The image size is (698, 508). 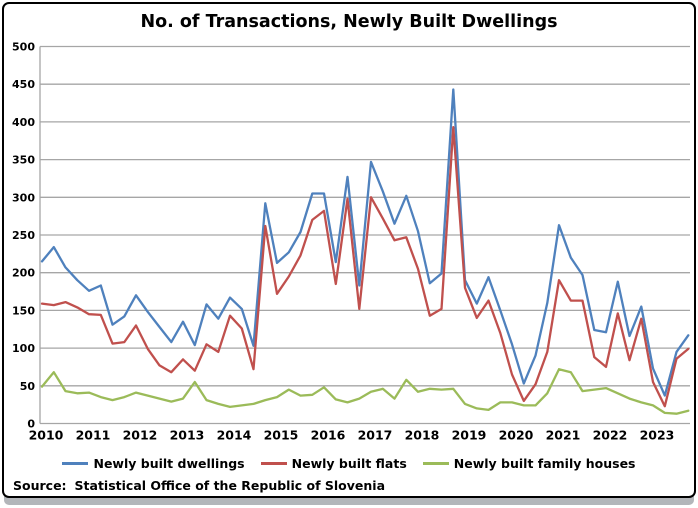 What do you see at coordinates (435, 463) in the screenshot?
I see `legend-line-swatch-family-houses` at bounding box center [435, 463].